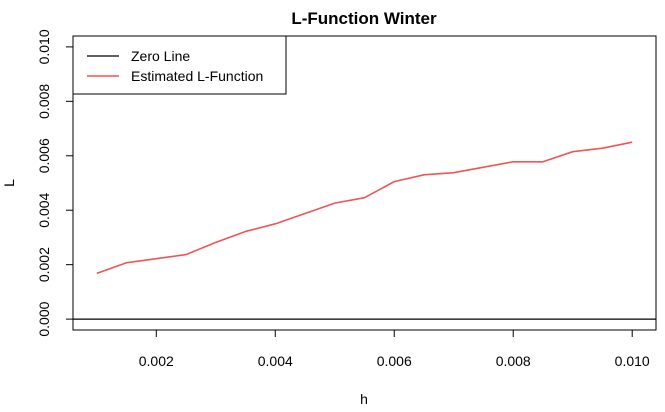  What do you see at coordinates (54, 183) in the screenshot?
I see `y-axis: 0.000 0.002 0.004 0.006 0.008 0.010` at bounding box center [54, 183].